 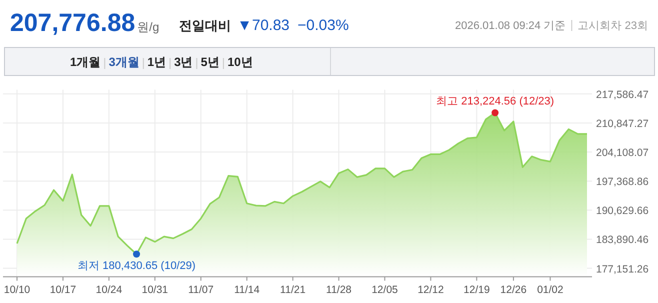 What do you see at coordinates (293, 290) in the screenshot?
I see `x-tick-label: 11/21` at bounding box center [293, 290].